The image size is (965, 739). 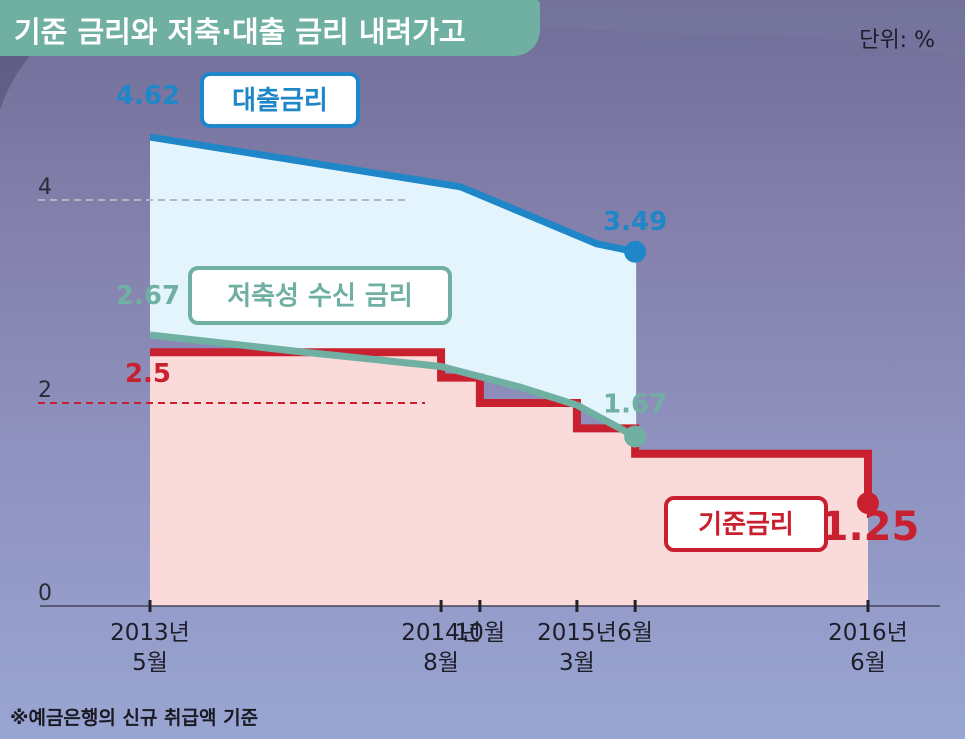 I want to click on savings-rate-legend-label: 저축성 수신 금리, so click(x=320, y=297).